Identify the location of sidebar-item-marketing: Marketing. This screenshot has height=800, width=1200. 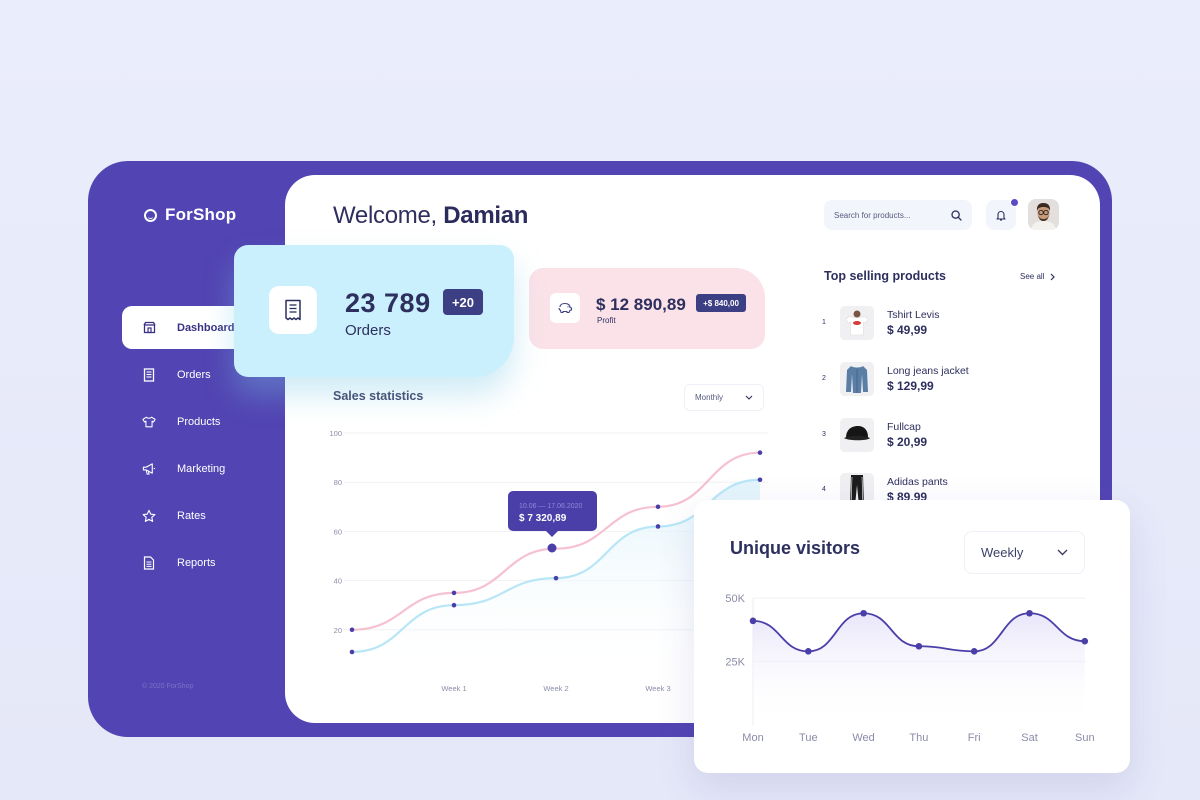
(222, 468).